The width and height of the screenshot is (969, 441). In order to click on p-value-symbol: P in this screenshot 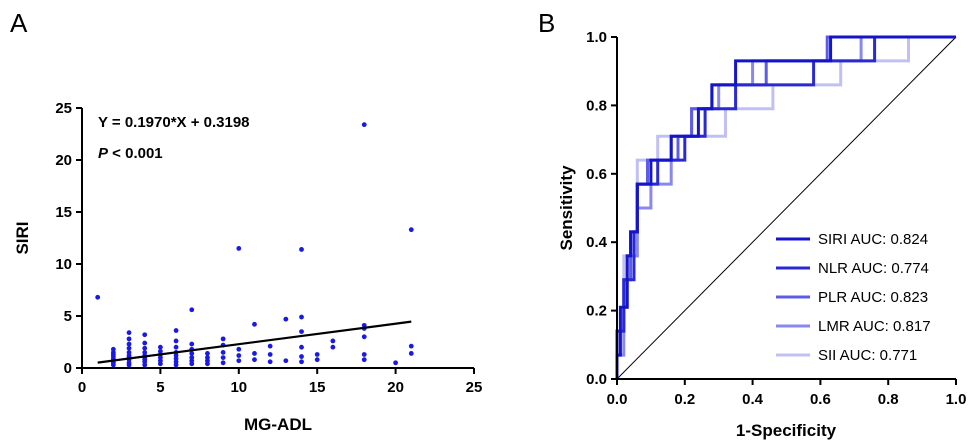, I will do `click(103, 153)`.